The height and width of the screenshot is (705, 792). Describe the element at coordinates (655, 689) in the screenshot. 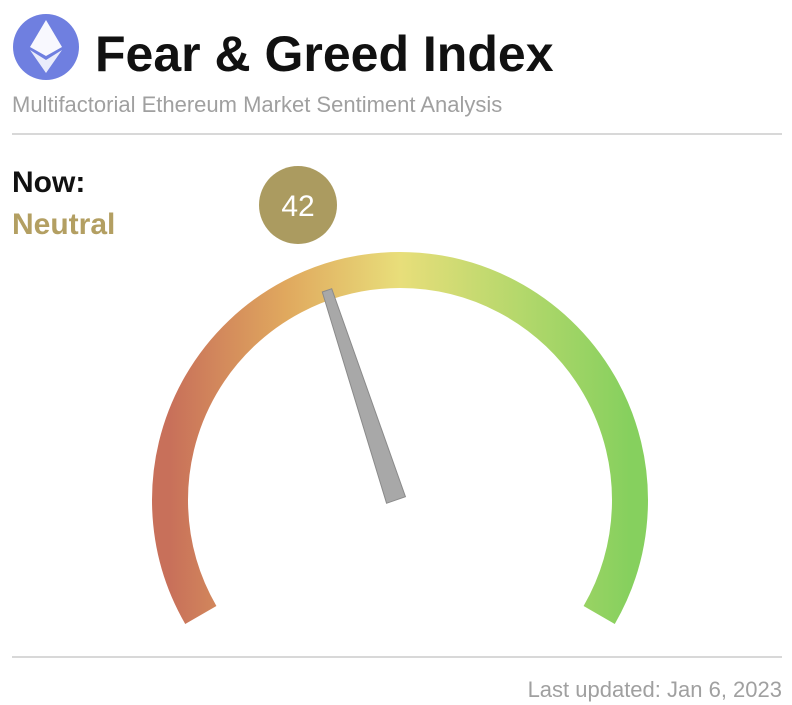

I see `updated: Last updated: Jan 6, 2023` at that location.